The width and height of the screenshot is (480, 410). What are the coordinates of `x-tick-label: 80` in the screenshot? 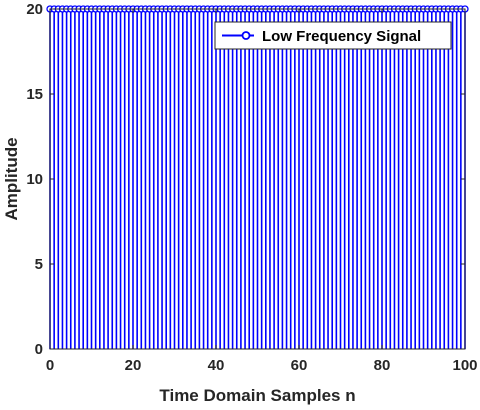 It's located at (382, 365).